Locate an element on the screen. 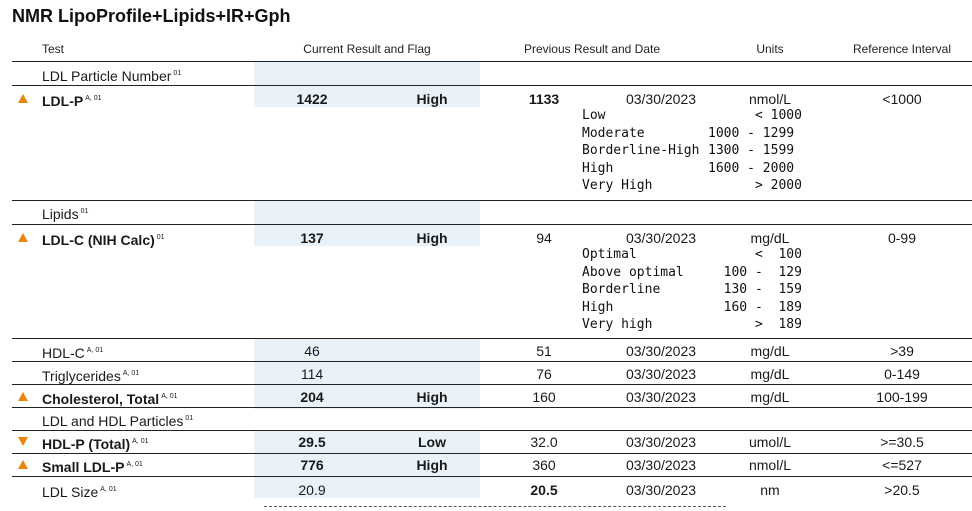  test-name-cholesterol-total: Cholesterol, Total A, 01 is located at coordinates (110, 399).